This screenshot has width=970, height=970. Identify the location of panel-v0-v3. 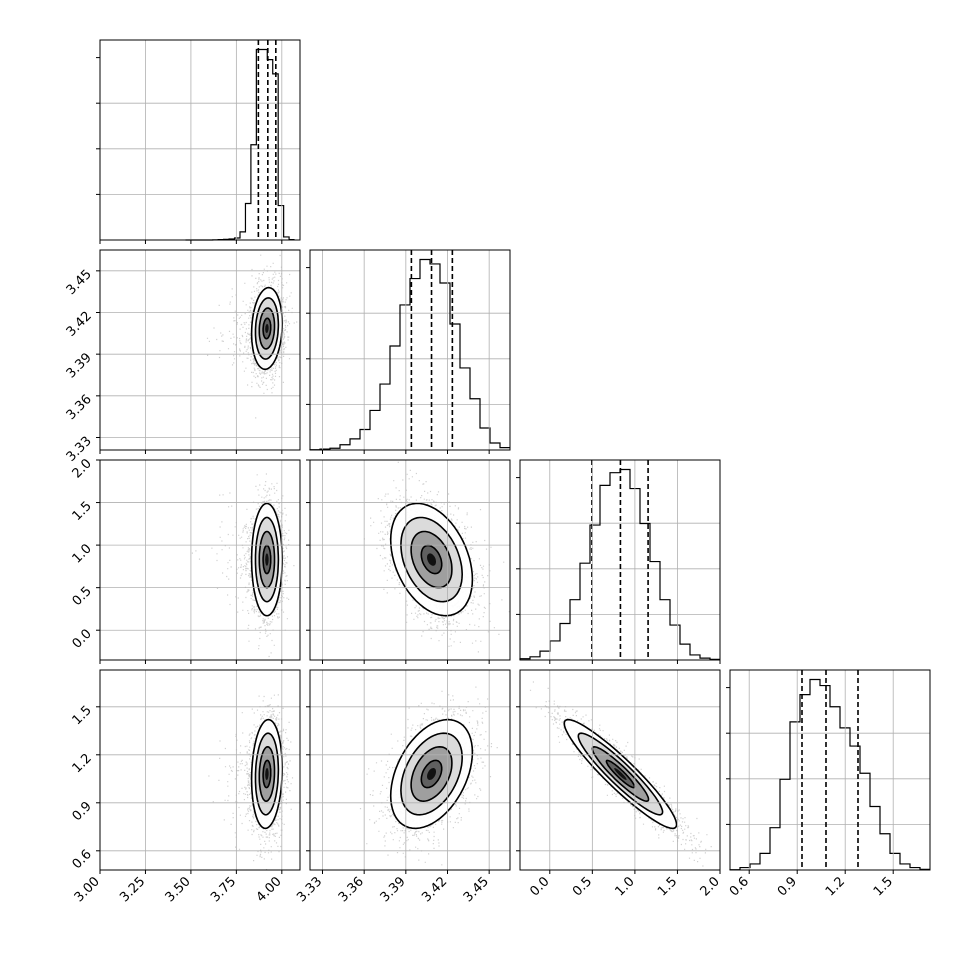
(251, 782).